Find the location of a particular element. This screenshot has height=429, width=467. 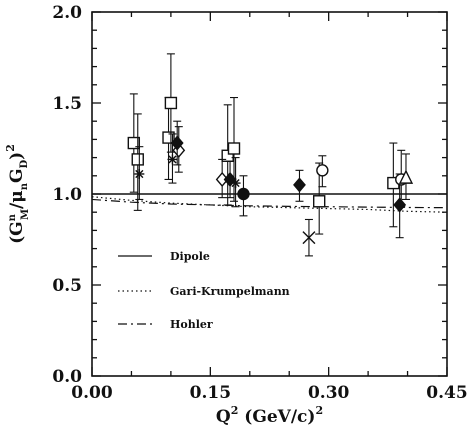

y-label-g1-sub: M is located at coordinates (25, 214).